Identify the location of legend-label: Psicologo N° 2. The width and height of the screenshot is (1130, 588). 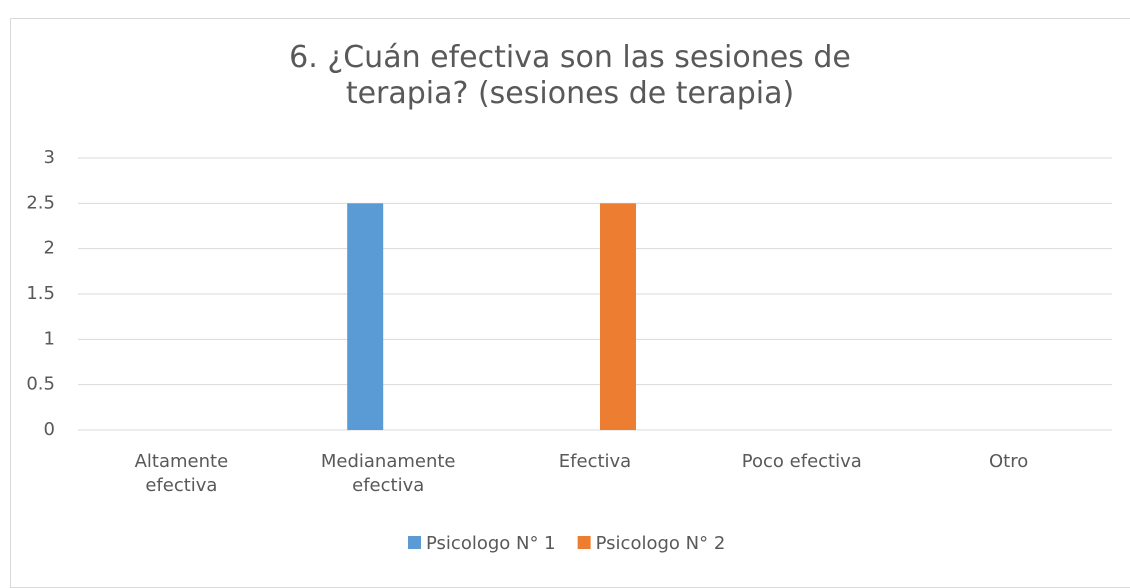
(661, 543).